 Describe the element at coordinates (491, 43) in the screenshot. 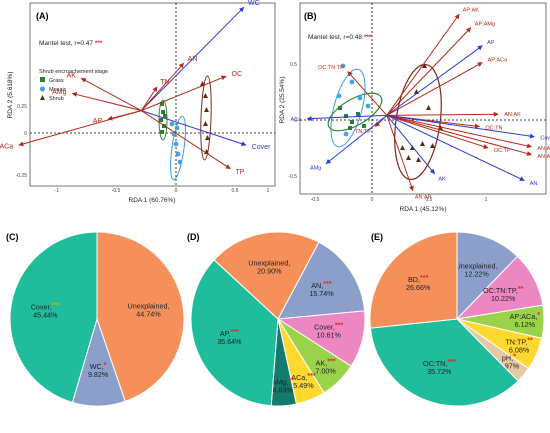

I see `arrow-label-ap: AP` at that location.